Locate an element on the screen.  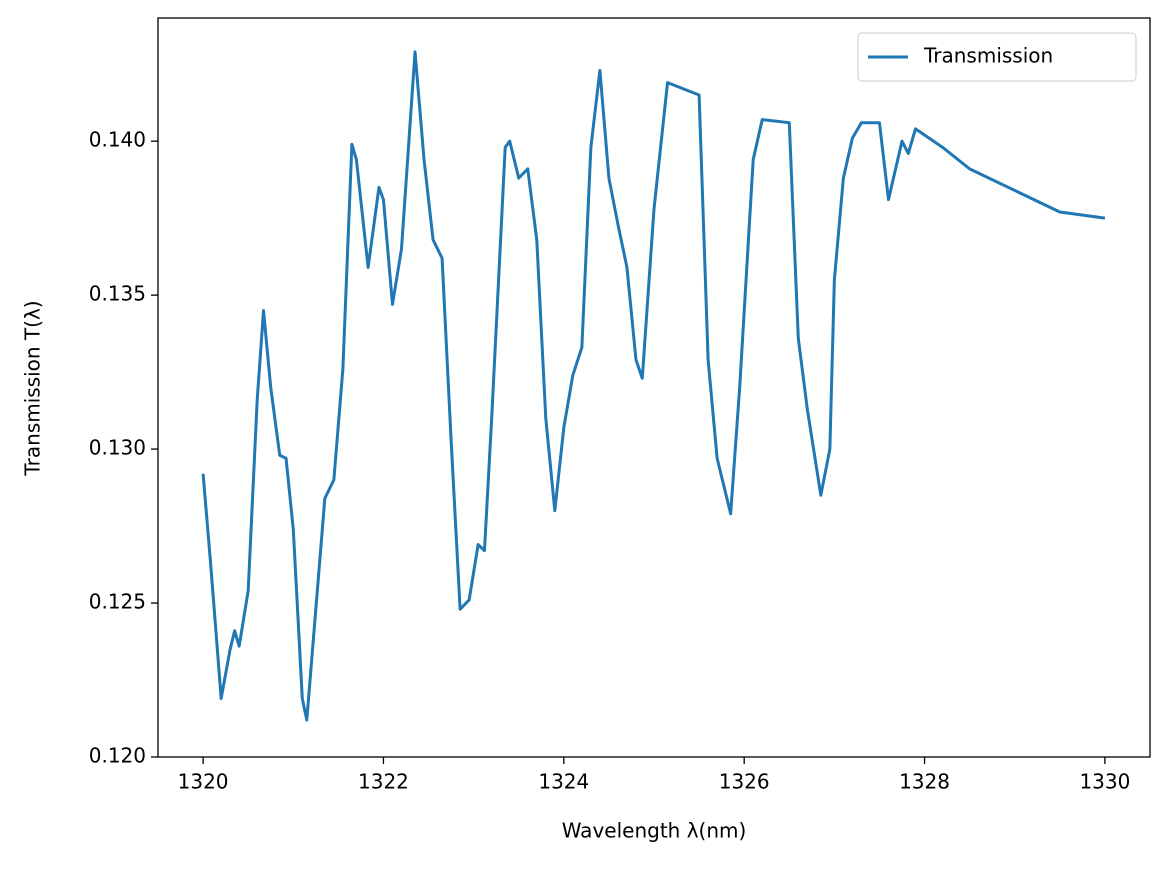
y-tick-label: 0.120 is located at coordinates (117, 756).